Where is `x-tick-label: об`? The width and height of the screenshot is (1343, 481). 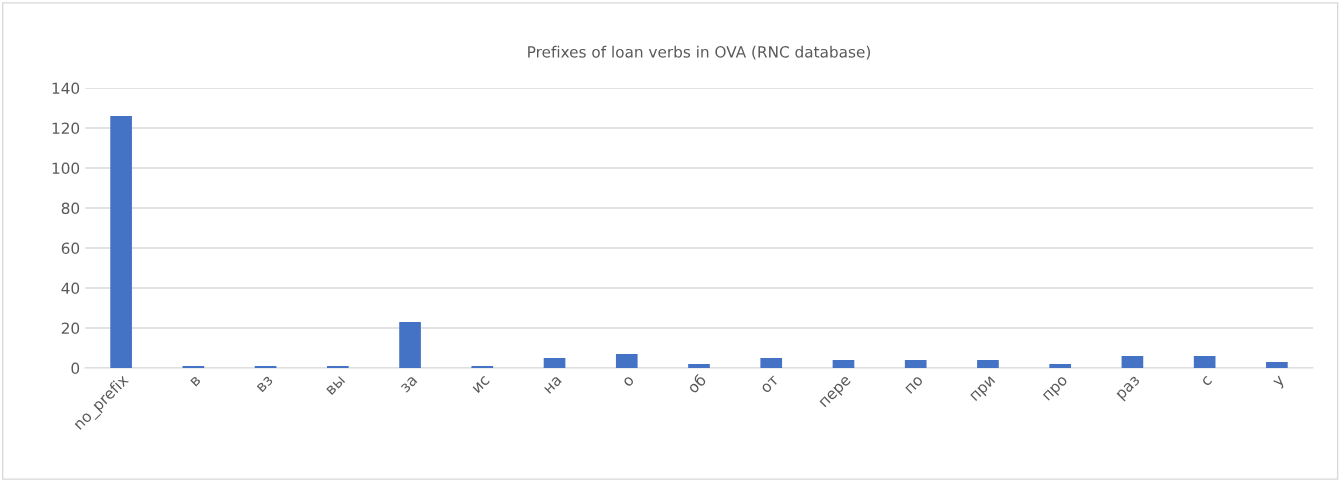 x-tick-label: об is located at coordinates (696, 383).